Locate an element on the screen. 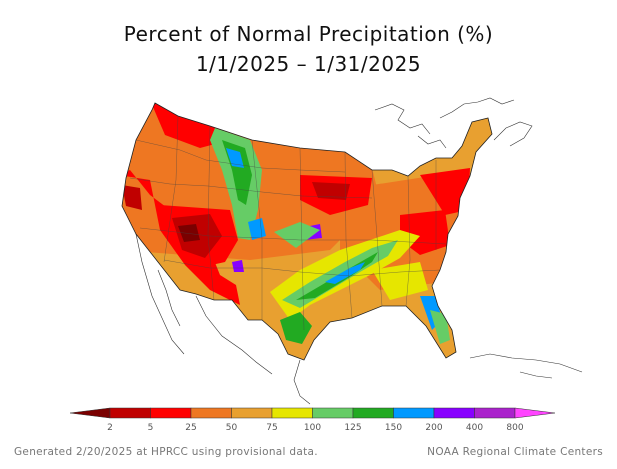  legend-tick-label: 400 is located at coordinates (474, 428).